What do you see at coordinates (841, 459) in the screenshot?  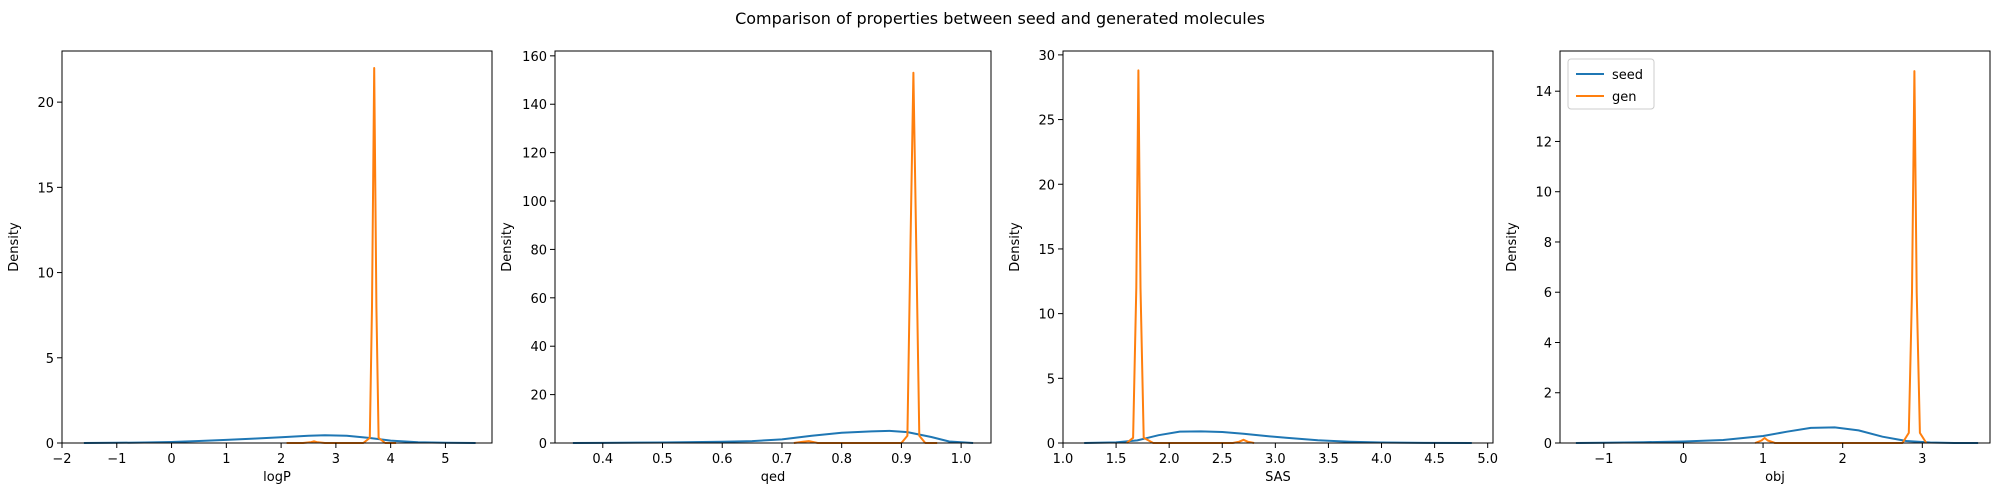 I see `x-tick-label: 0.8` at bounding box center [841, 459].